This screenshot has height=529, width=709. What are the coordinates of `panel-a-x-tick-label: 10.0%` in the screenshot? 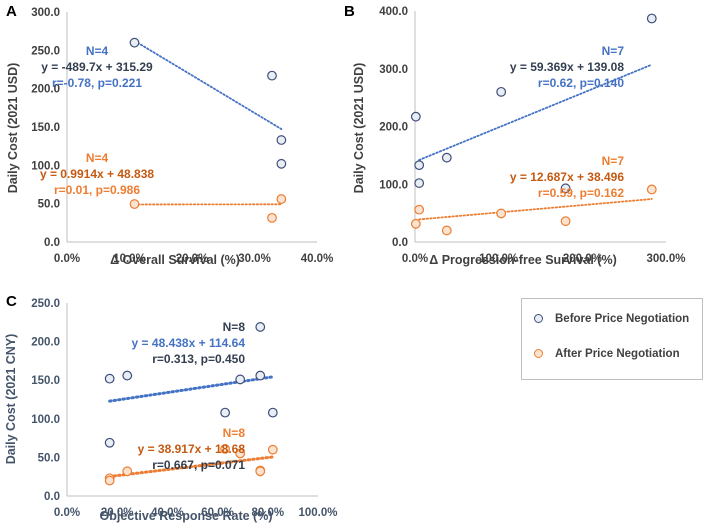 It's located at (129, 259).